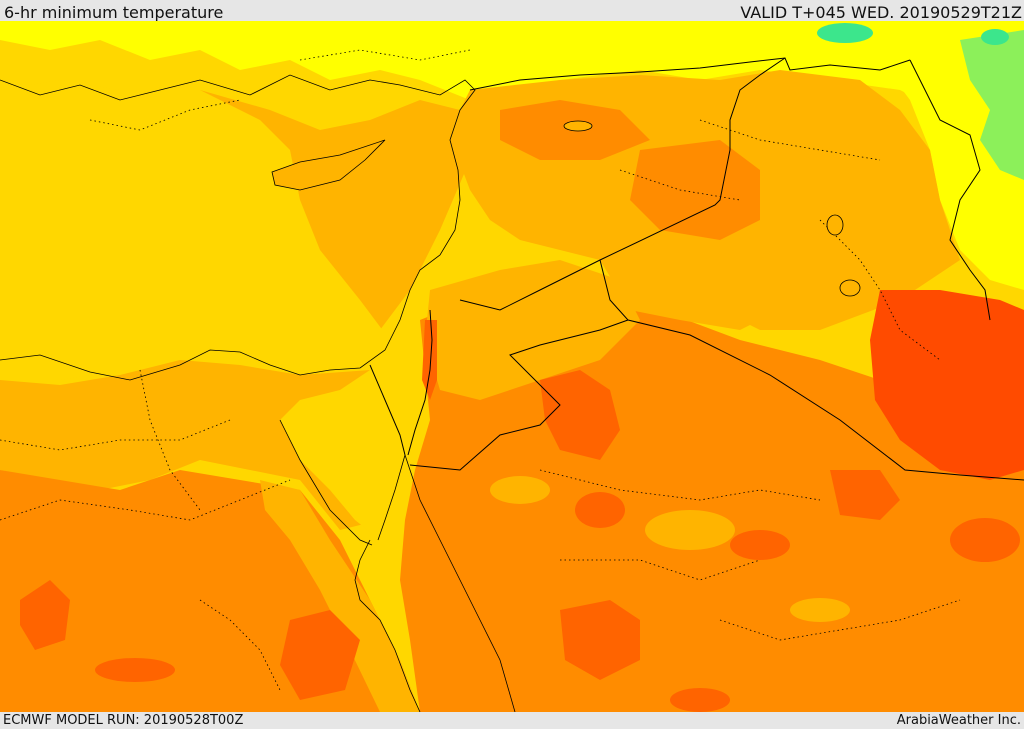 The width and height of the screenshot is (1024, 729). What do you see at coordinates (580, 415) in the screenshot?
I see `hot-spot-saudi-north` at bounding box center [580, 415].